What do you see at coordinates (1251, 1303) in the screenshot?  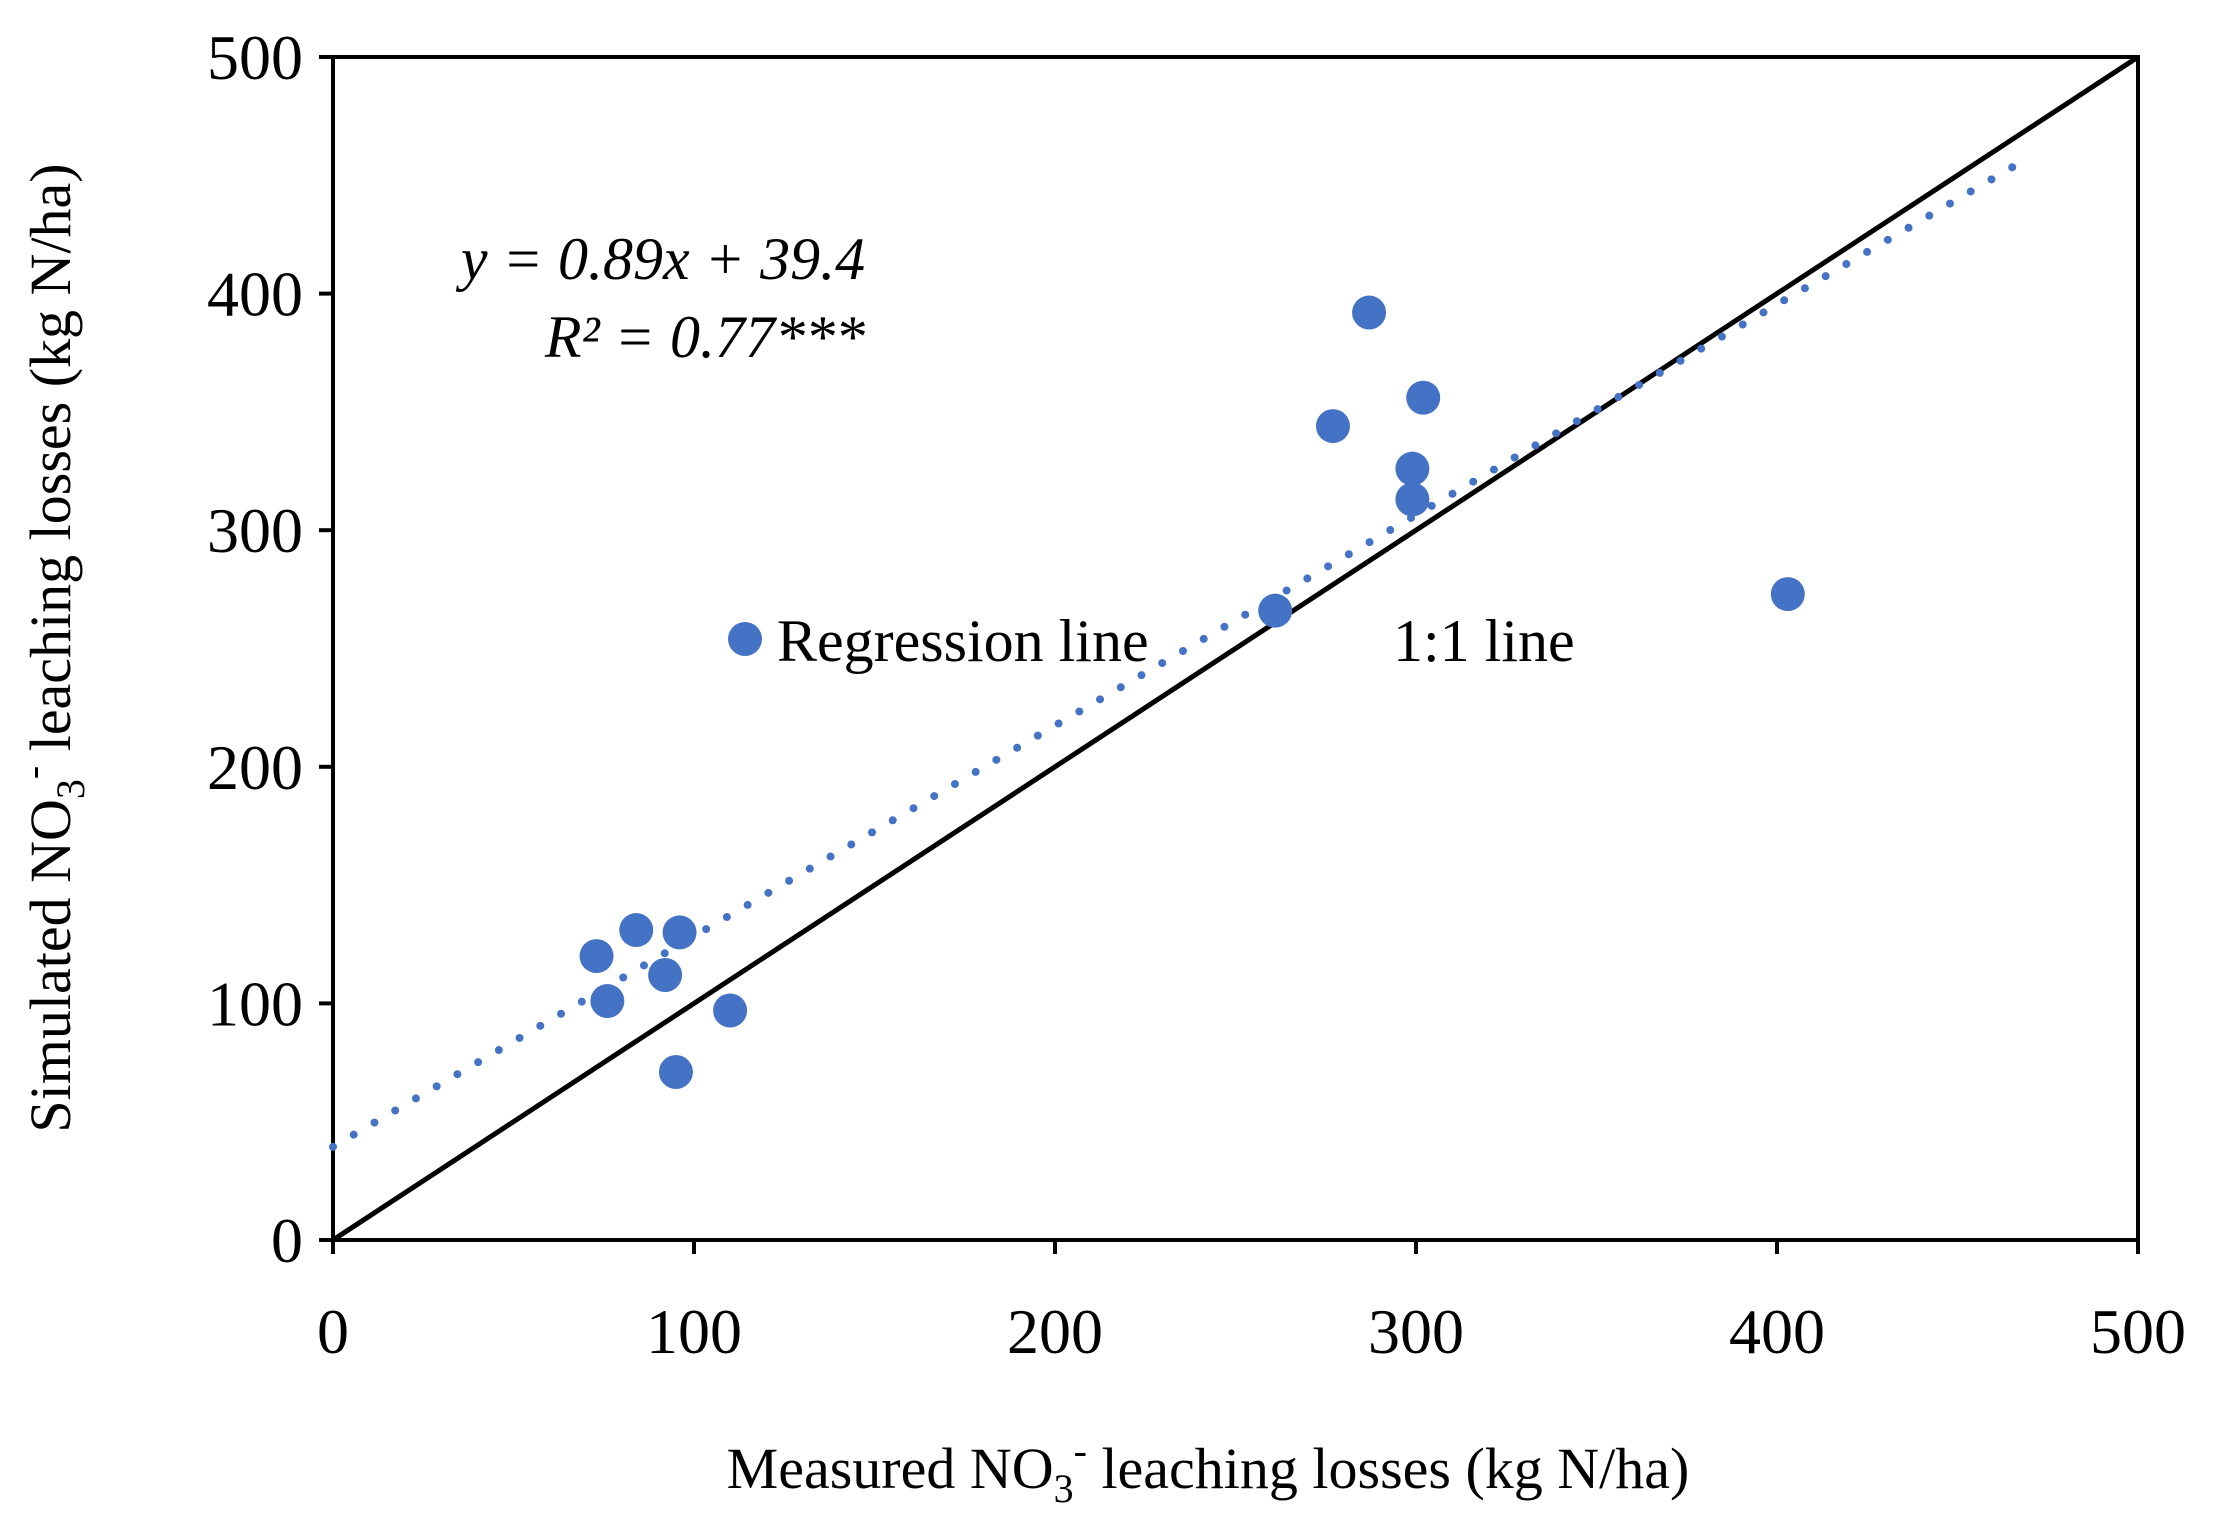 I see `x-axis-ticks: 0 100 200 300 400 500` at bounding box center [1251, 1303].